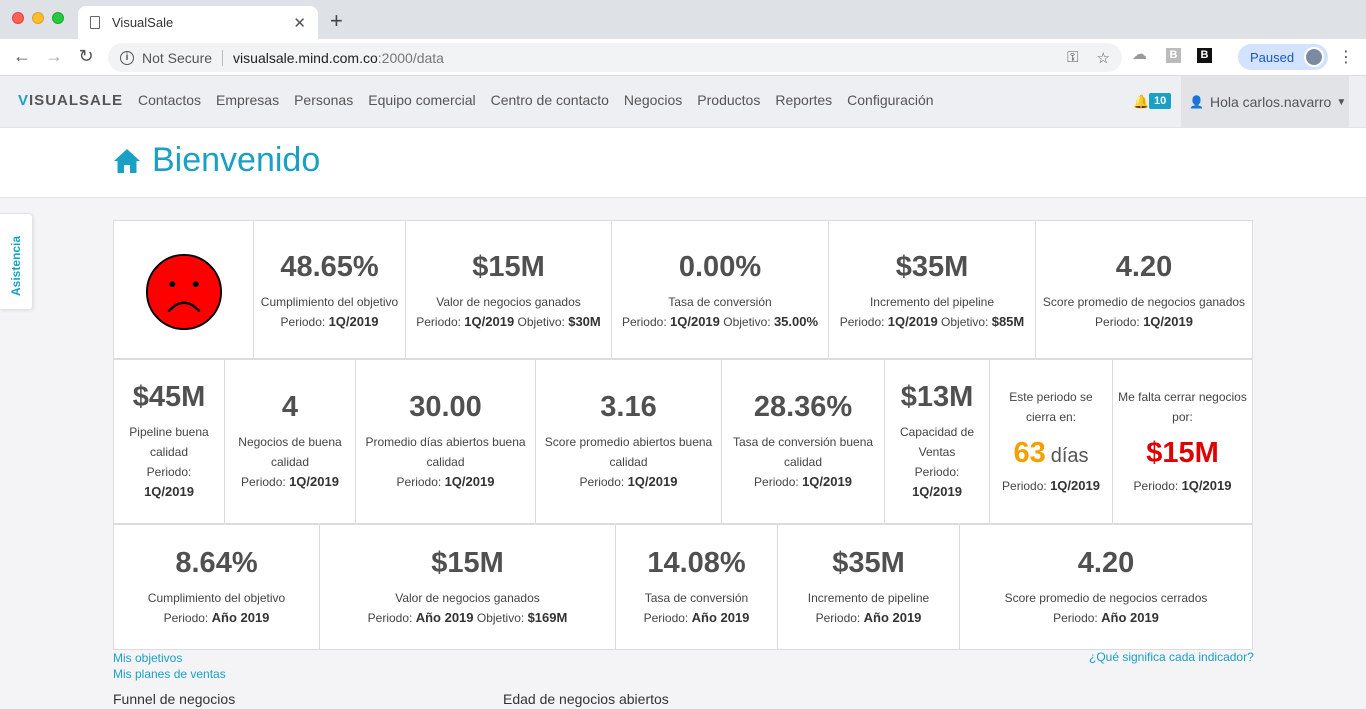 Image resolution: width=1366 pixels, height=709 pixels. What do you see at coordinates (148, 658) in the screenshot?
I see `my-goals-link: Mis objetivos` at bounding box center [148, 658].